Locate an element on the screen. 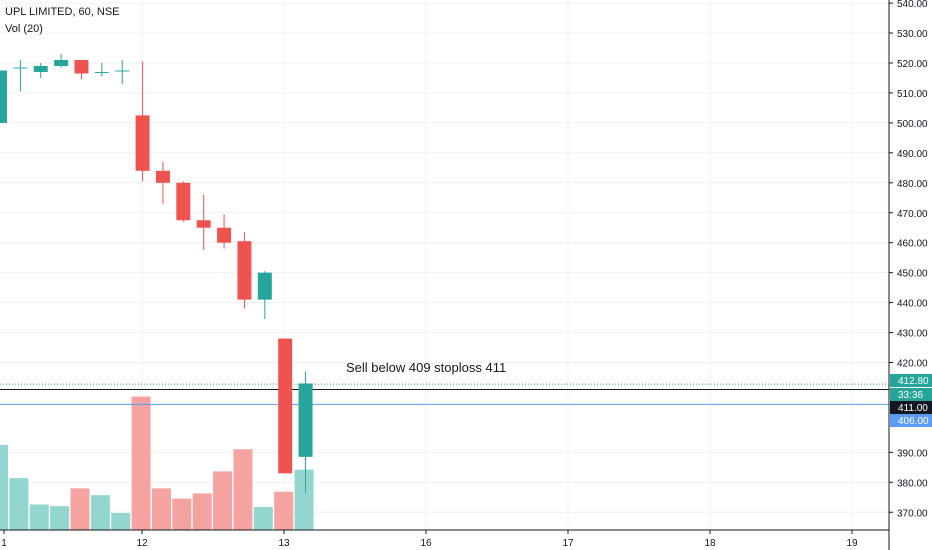 The height and width of the screenshot is (550, 932). y-tick-label: 440.00 is located at coordinates (912, 304).